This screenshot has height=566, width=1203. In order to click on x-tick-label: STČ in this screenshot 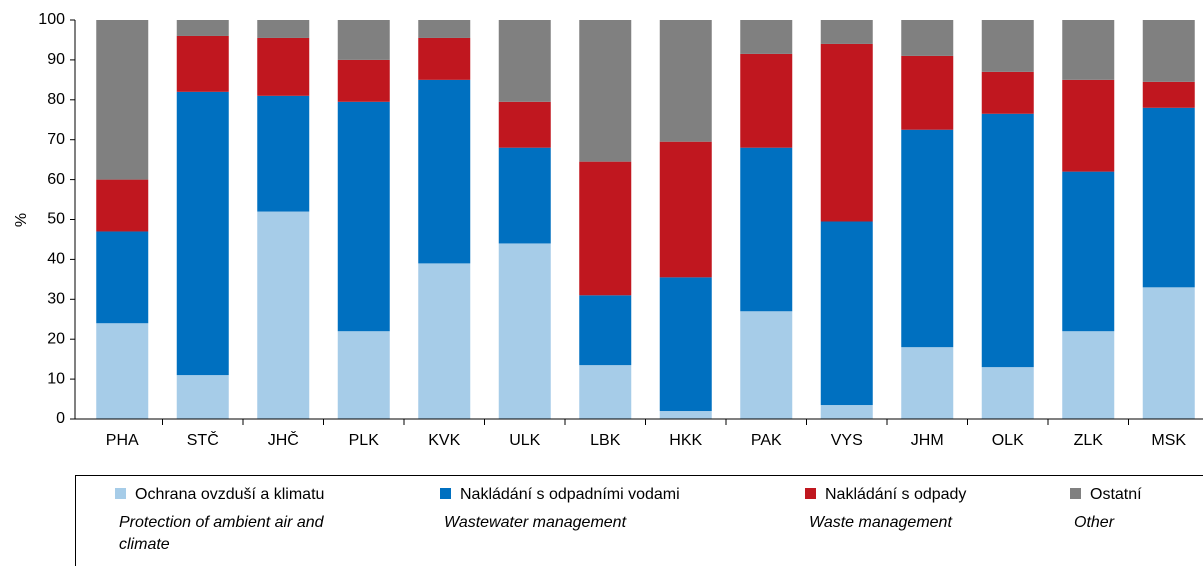, I will do `click(203, 439)`.